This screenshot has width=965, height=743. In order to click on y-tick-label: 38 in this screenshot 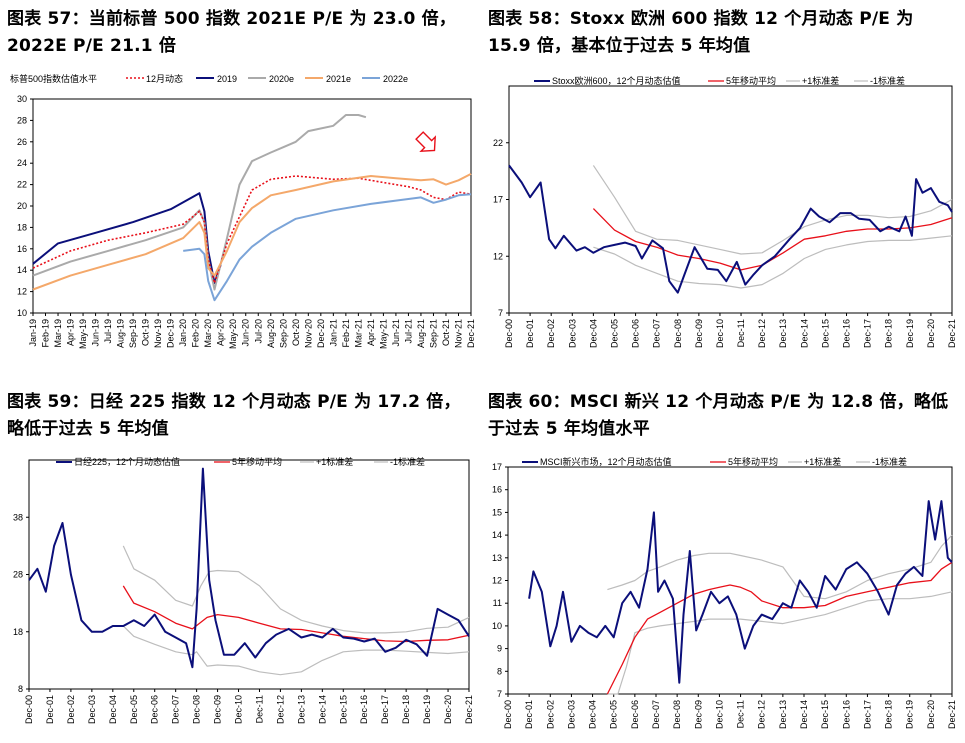, I will do `click(18, 517)`.